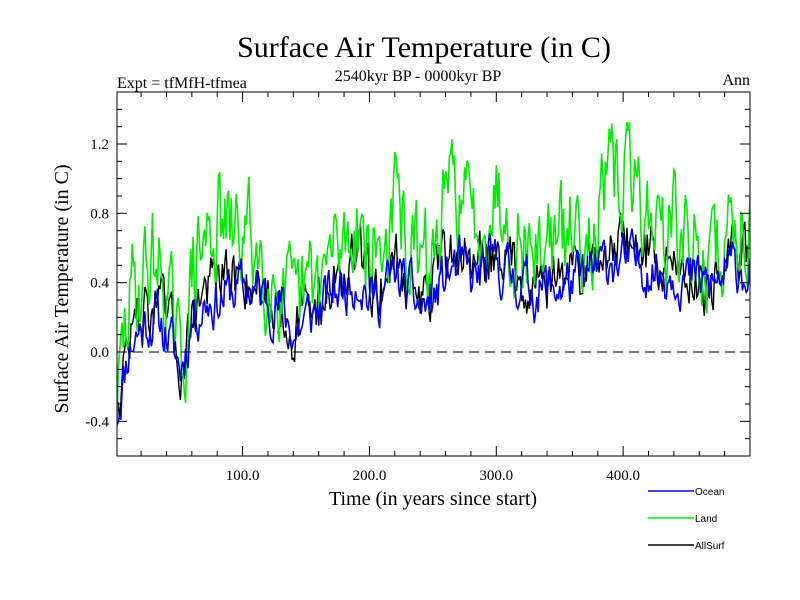 Image resolution: width=800 pixels, height=600 pixels. I want to click on x-tick-label: 100.0, so click(243, 476).